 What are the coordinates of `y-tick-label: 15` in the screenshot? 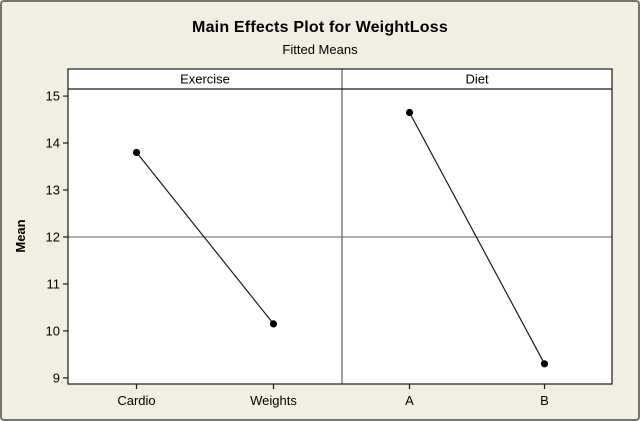 It's located at (53, 96).